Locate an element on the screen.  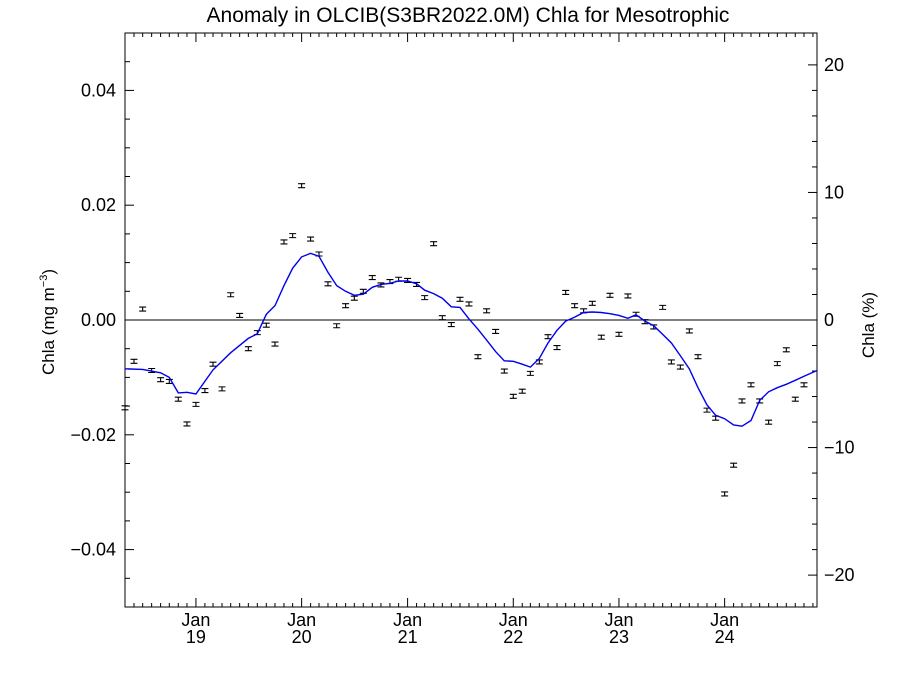
y-axis-label: Chla (mg m−3) is located at coordinates (48, 322).